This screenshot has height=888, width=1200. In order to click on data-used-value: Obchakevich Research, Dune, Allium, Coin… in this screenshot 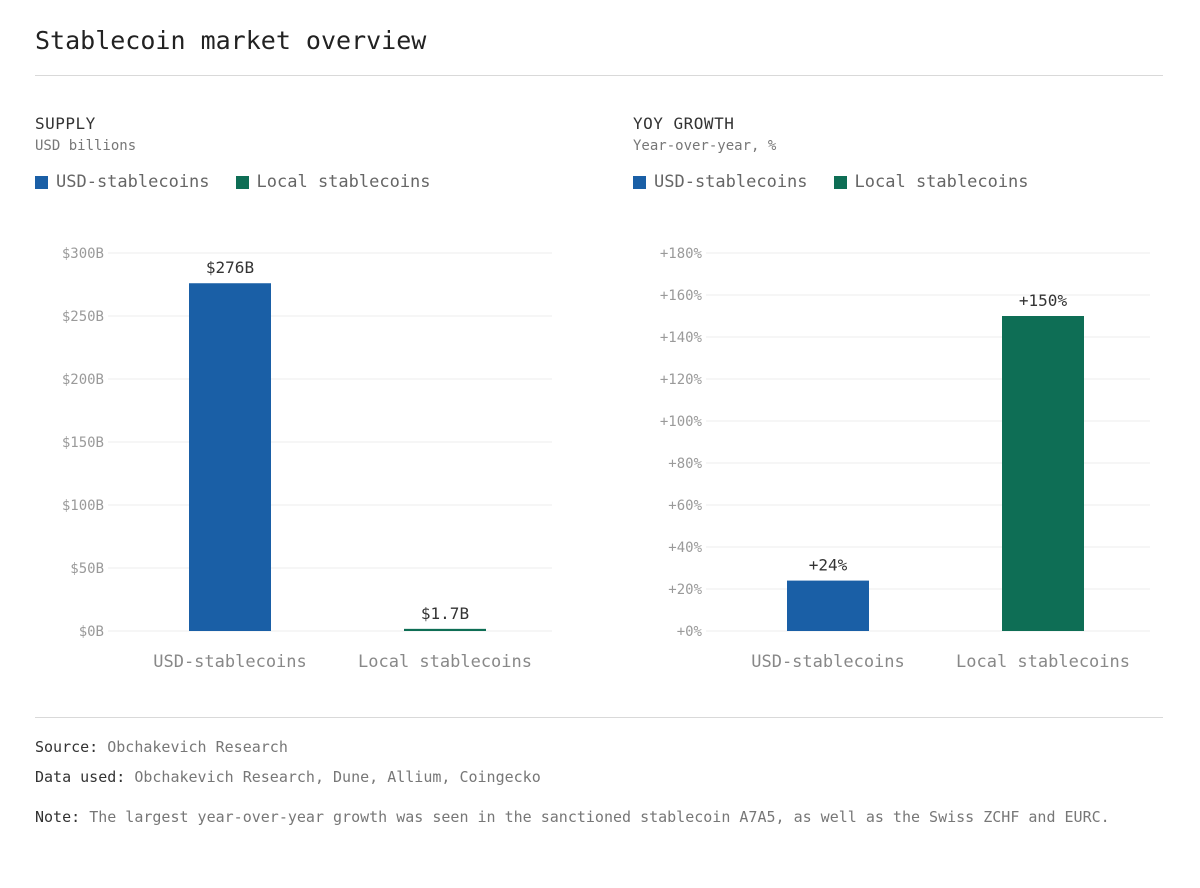, I will do `click(337, 777)`.